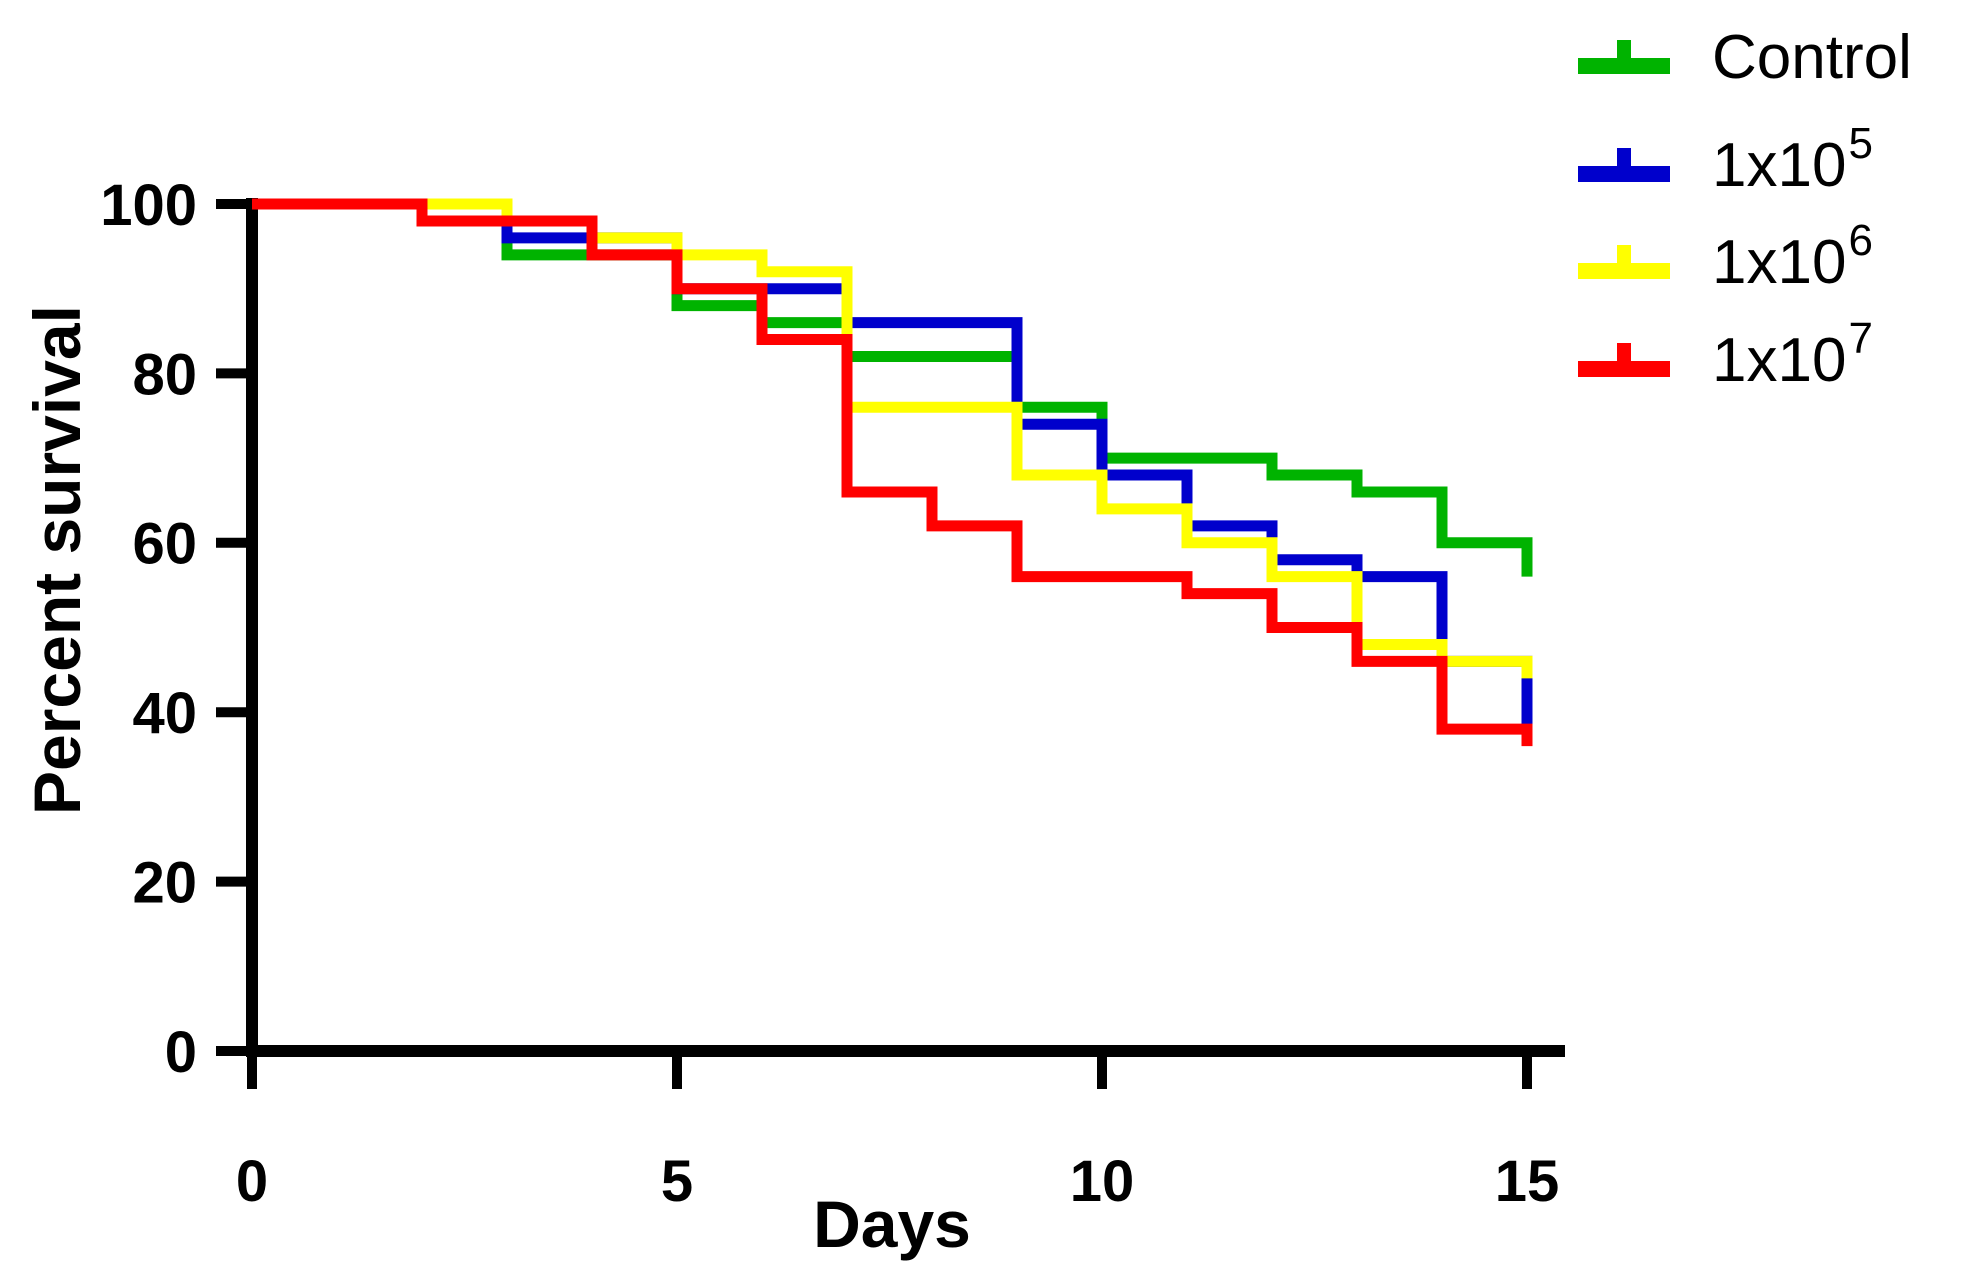  What do you see at coordinates (1102, 1181) in the screenshot?
I see `x-tick-label-10: 10` at bounding box center [1102, 1181].